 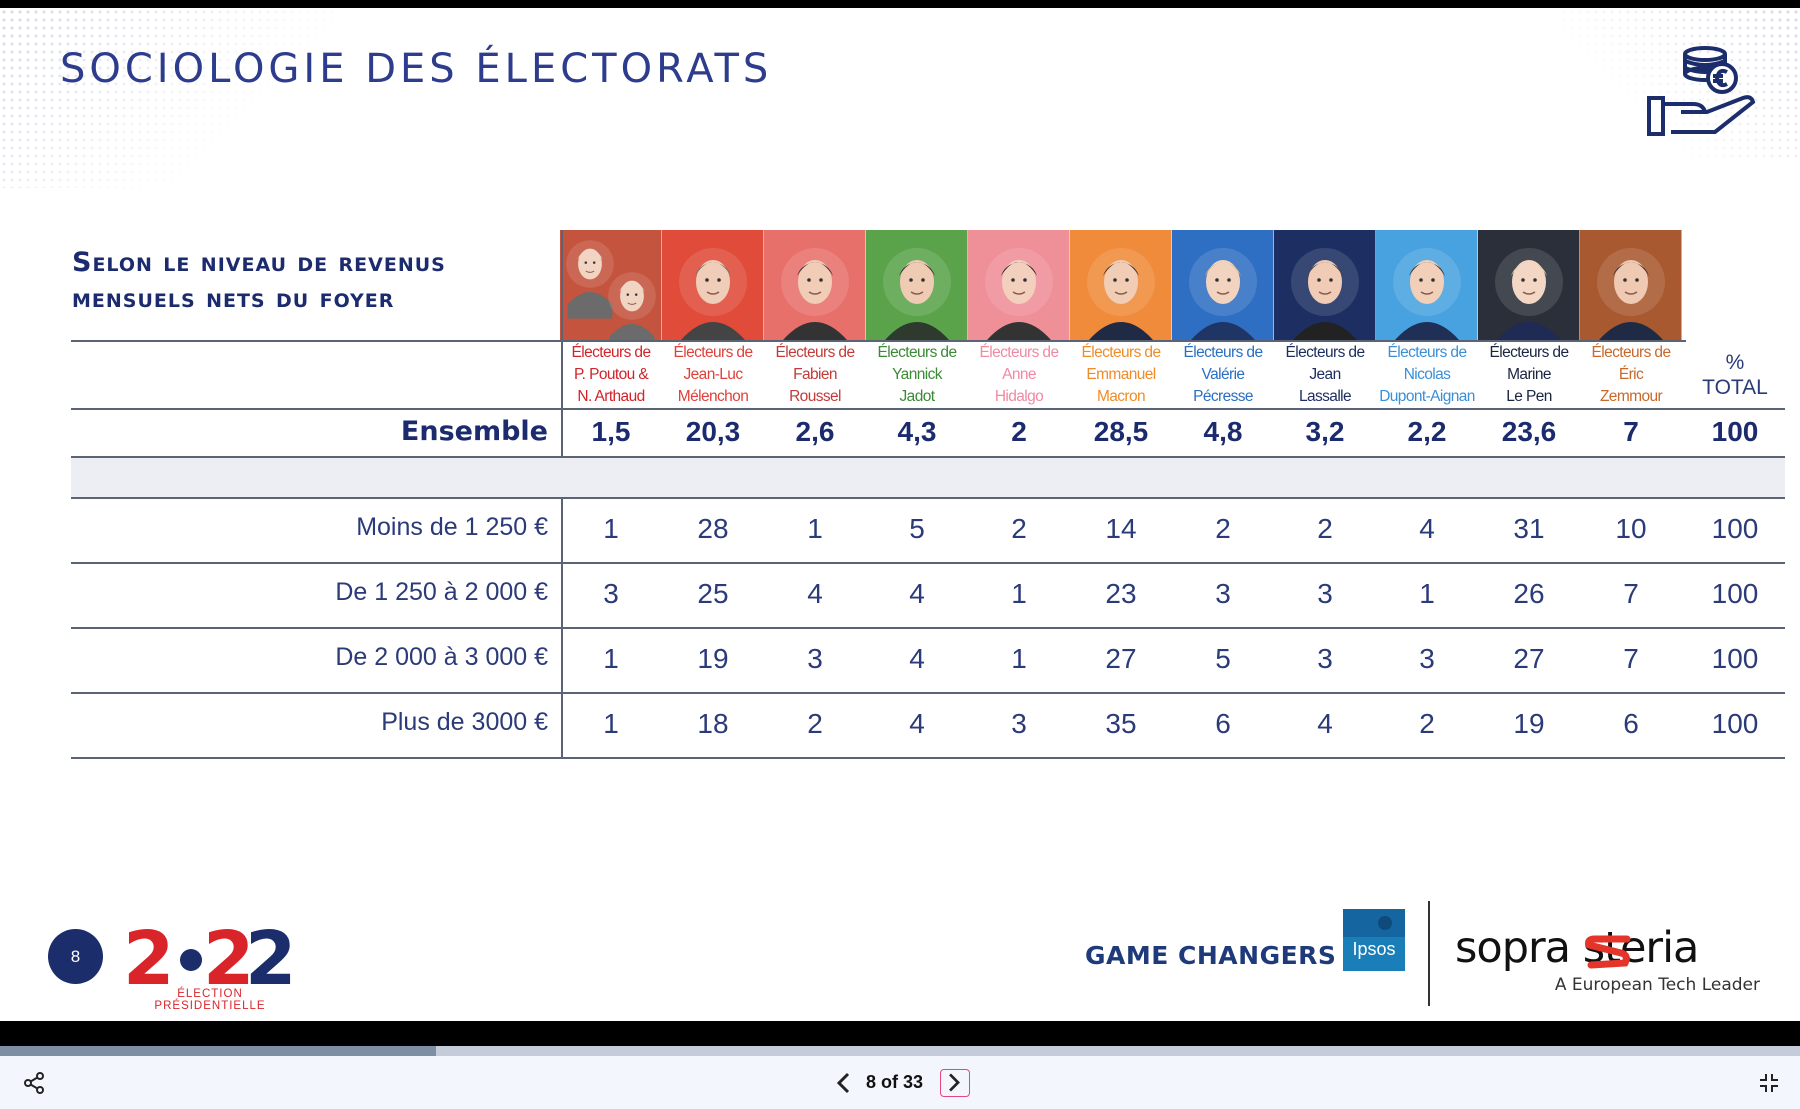 I want to click on viewer-toolbar: 8 of 33, so click(x=900, y=1082).